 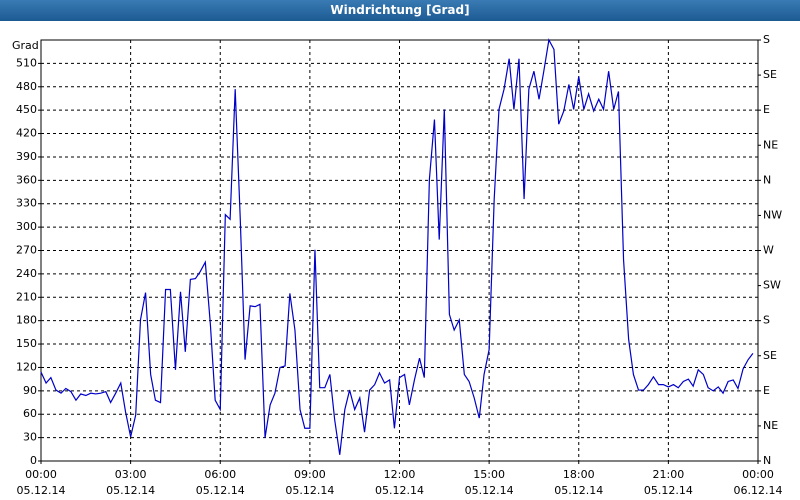 What do you see at coordinates (26, 62) in the screenshot?
I see `y-tick-label: 510` at bounding box center [26, 62].